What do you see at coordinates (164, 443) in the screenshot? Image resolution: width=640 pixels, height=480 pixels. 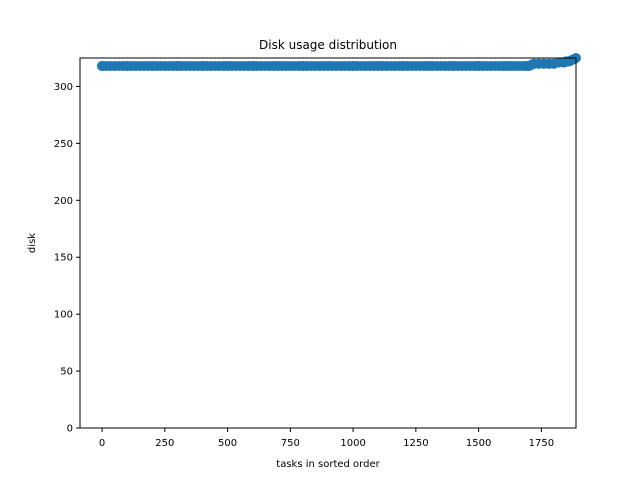 I see `x-tick-label: 250` at bounding box center [164, 443].